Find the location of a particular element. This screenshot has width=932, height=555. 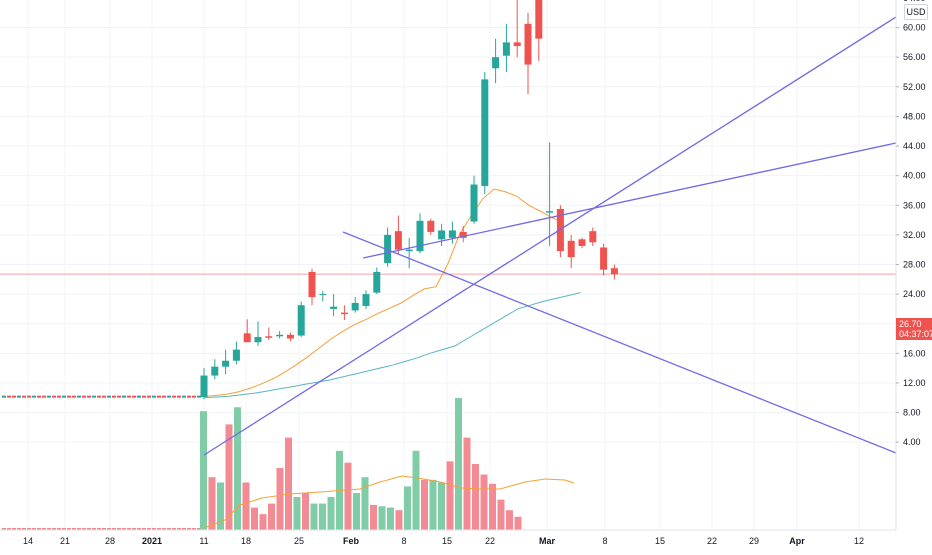

time-tick-label: 22 is located at coordinates (490, 541).